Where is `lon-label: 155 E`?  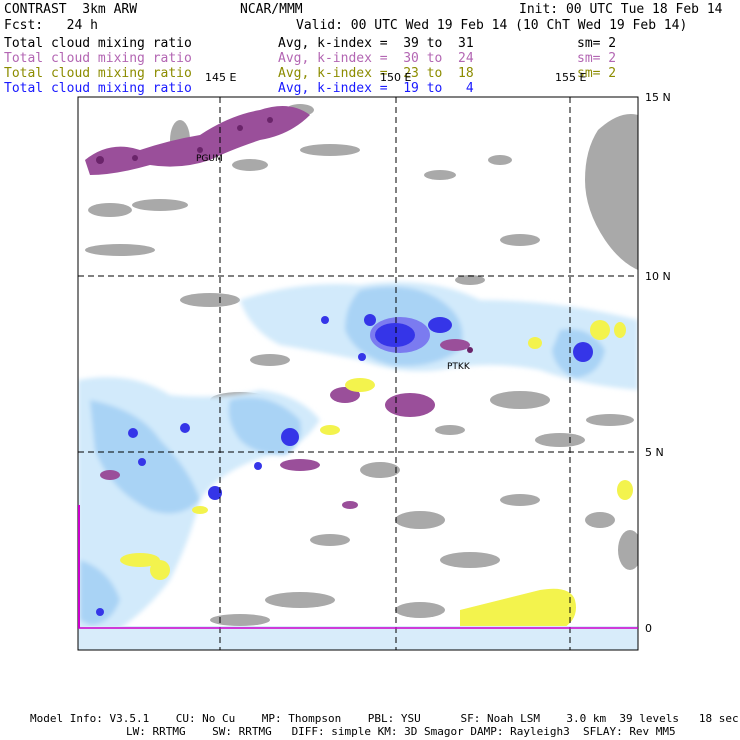
lon-label: 155 E is located at coordinates (570, 77).